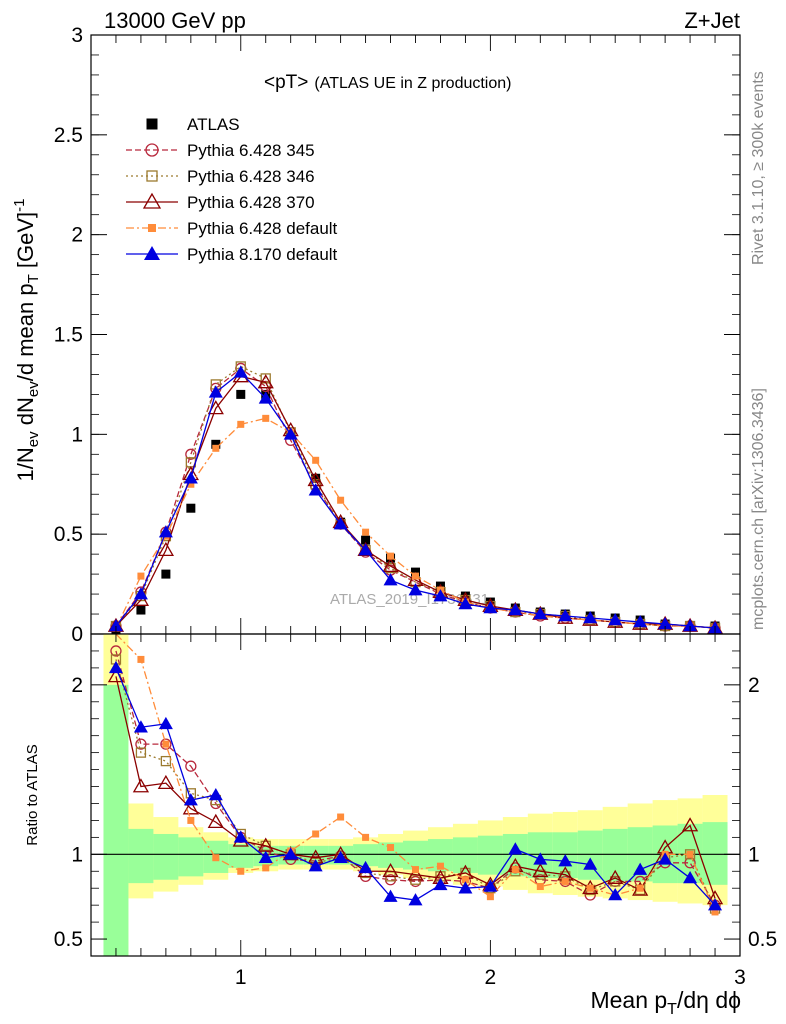 This screenshot has height=1024, width=786. I want to click on x-tick-label: 3, so click(740, 977).